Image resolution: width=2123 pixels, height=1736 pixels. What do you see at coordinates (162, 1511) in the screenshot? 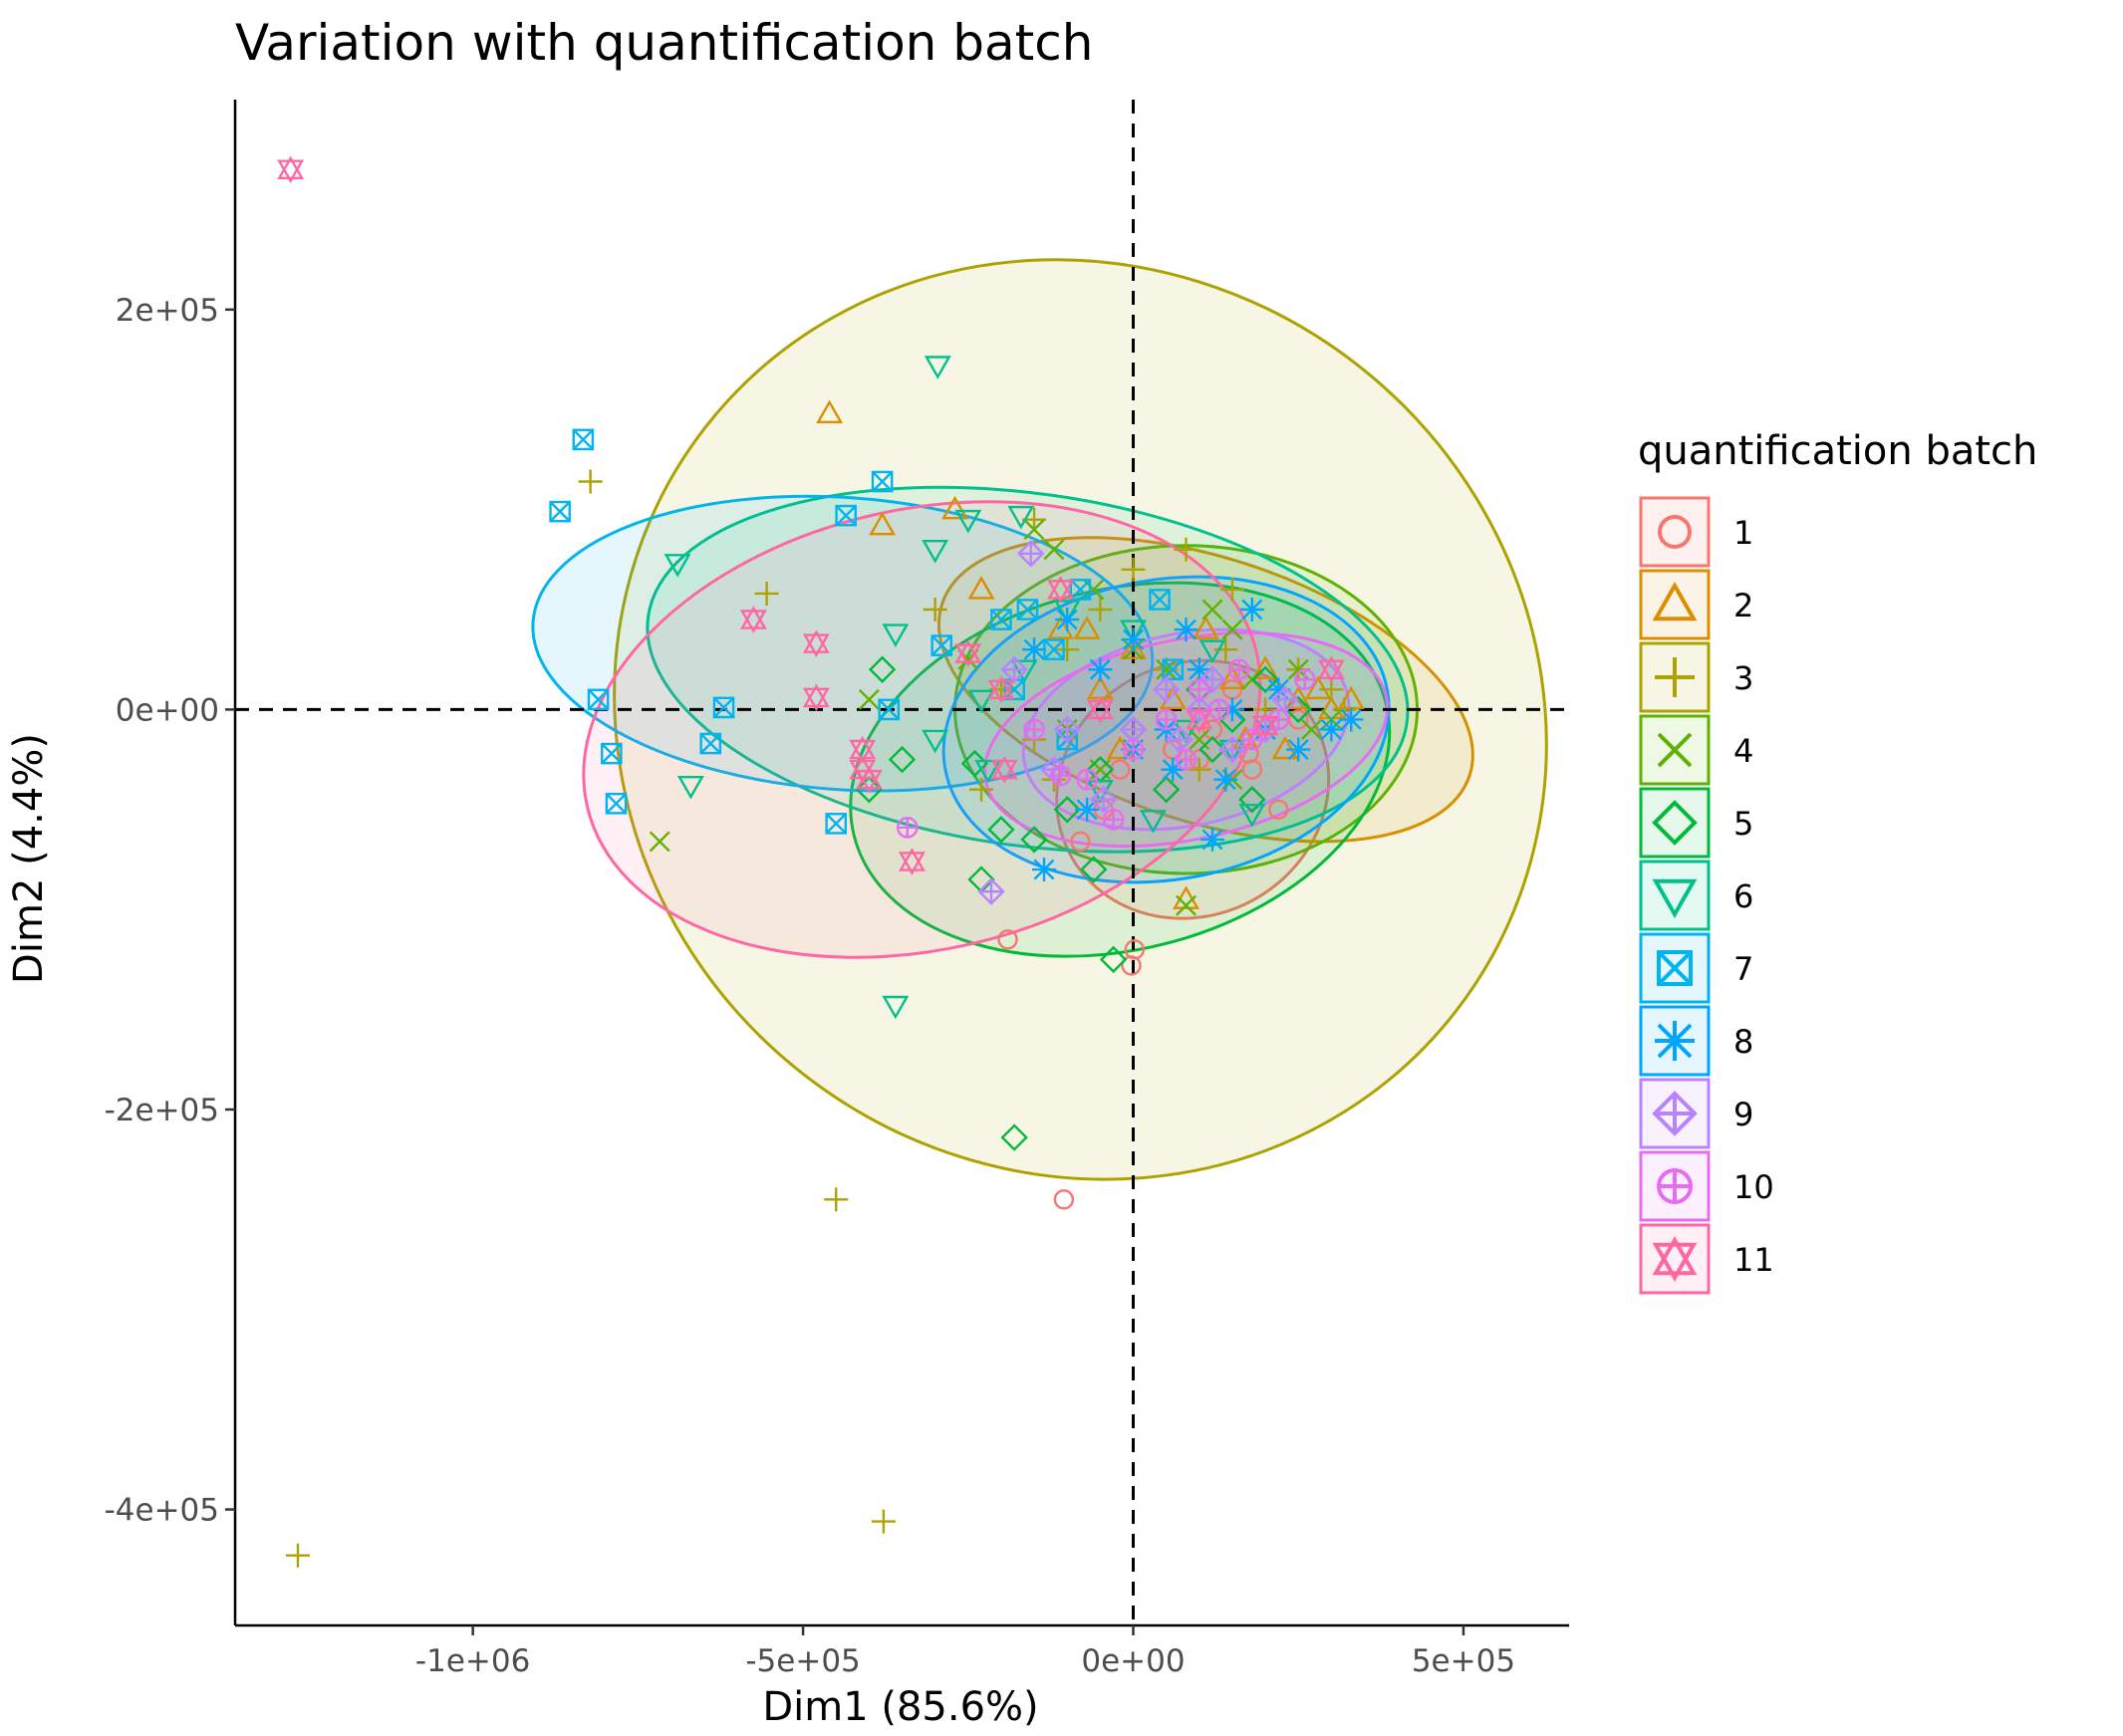
I see `y-tick-label: -4e+05` at bounding box center [162, 1511].